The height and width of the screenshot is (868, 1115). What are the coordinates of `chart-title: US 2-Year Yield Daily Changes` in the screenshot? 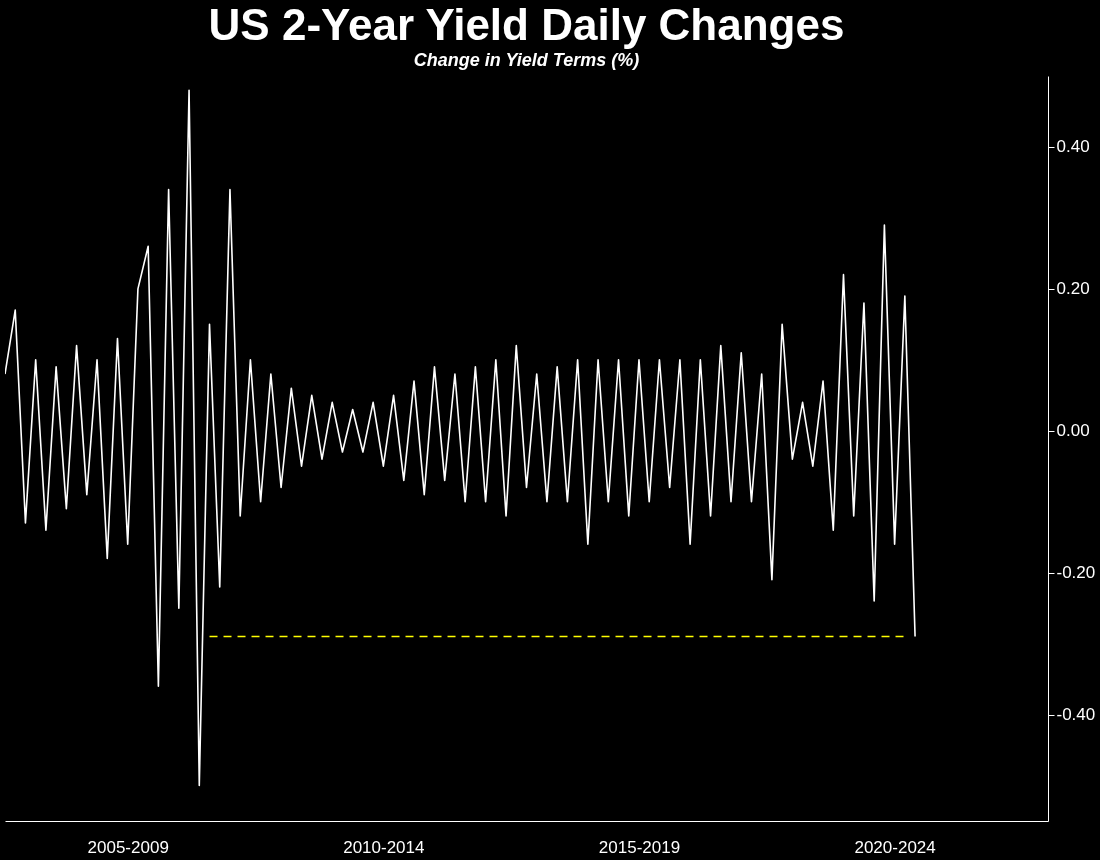 It's located at (526, 24).